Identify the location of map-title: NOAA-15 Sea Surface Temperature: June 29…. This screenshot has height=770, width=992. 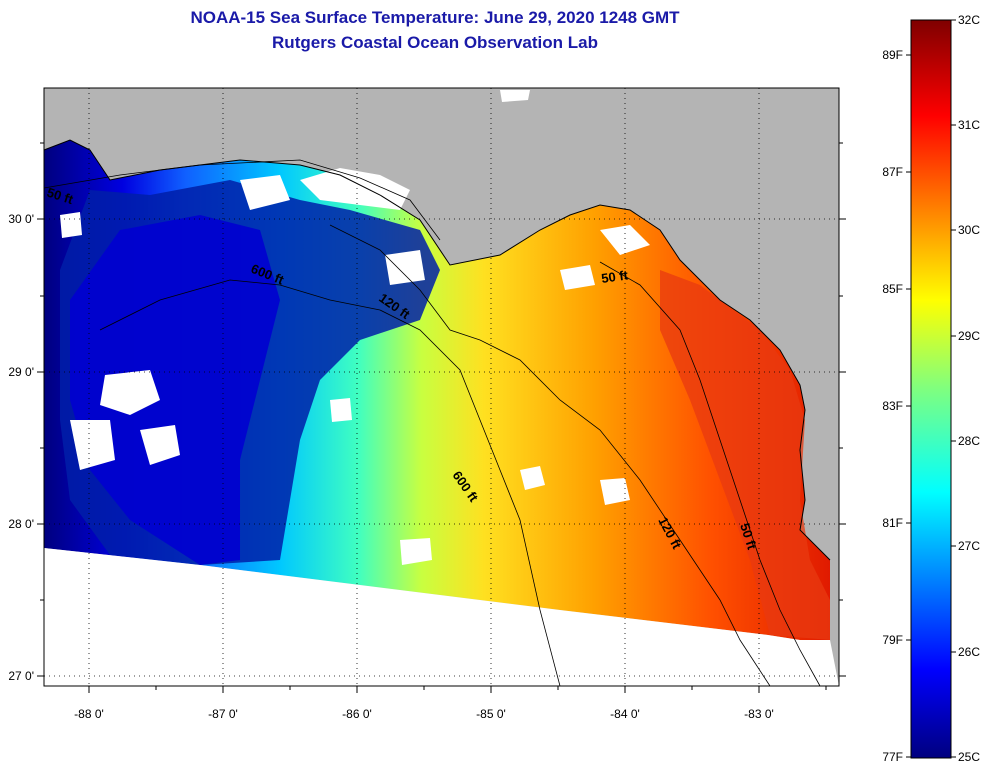
(435, 17).